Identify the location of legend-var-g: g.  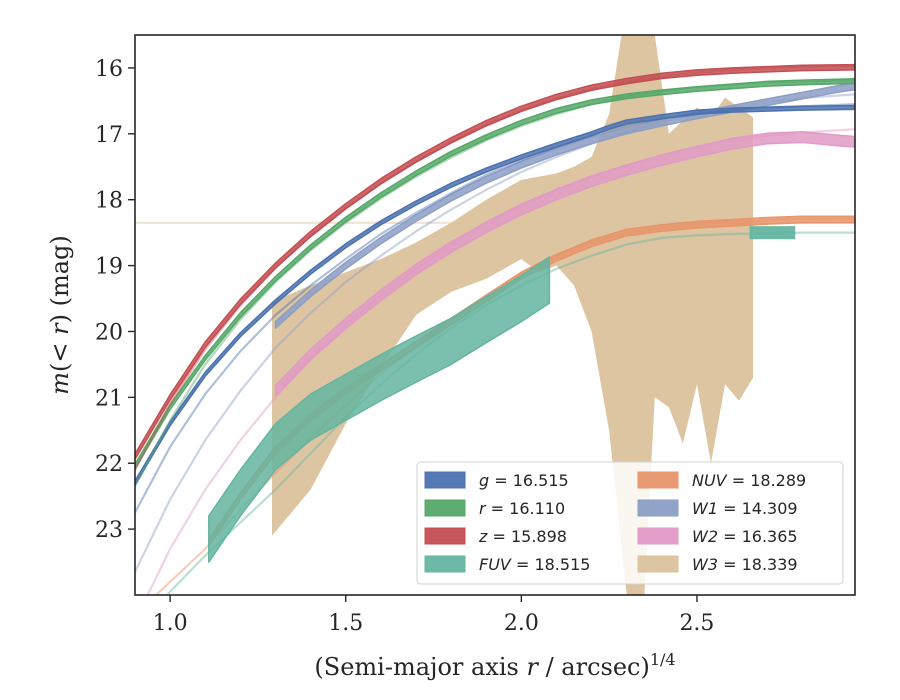
(484, 480).